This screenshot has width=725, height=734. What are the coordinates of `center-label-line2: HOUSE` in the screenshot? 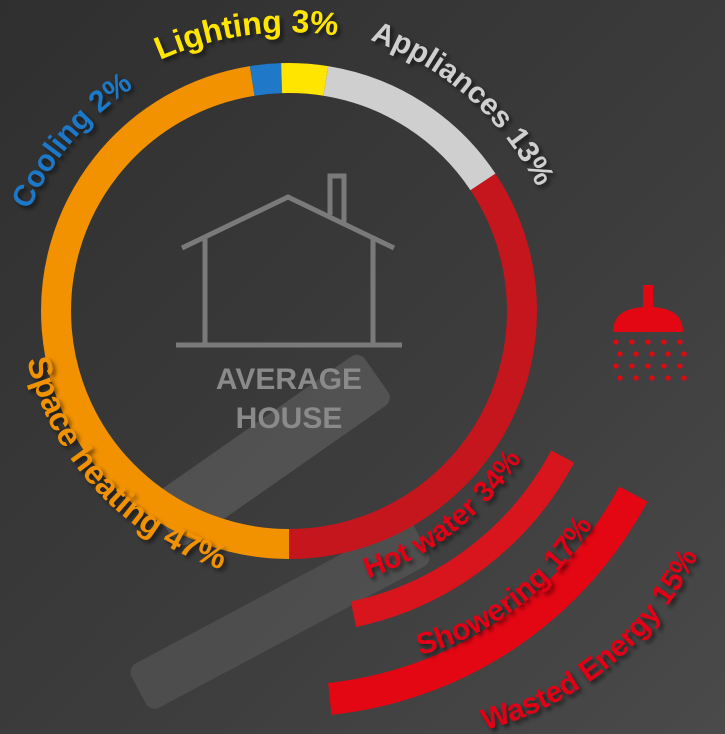 It's located at (289, 418).